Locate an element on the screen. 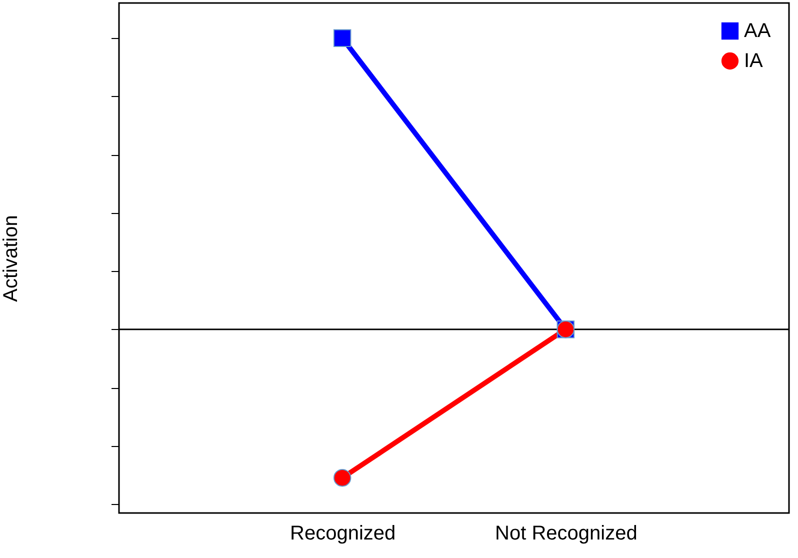 This screenshot has width=798, height=558. legend-label: AA is located at coordinates (758, 31).